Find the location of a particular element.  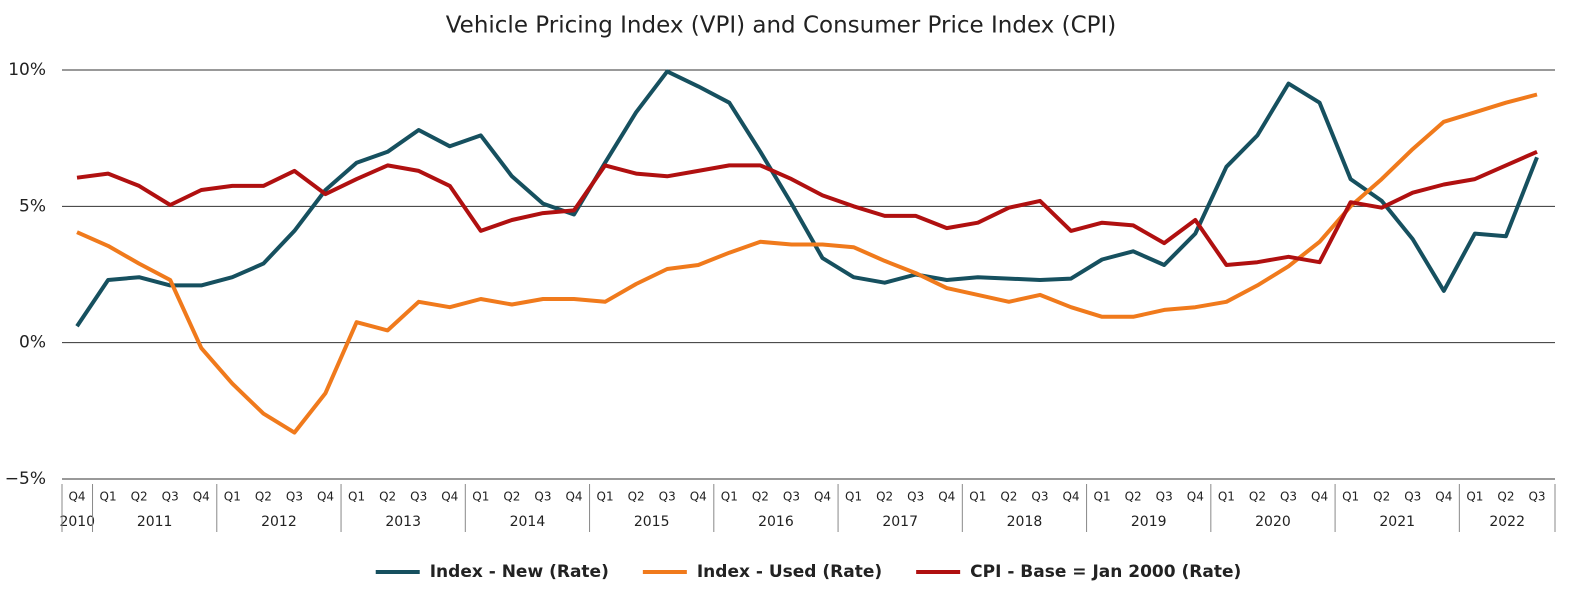

year-label: 2020 is located at coordinates (1273, 522).